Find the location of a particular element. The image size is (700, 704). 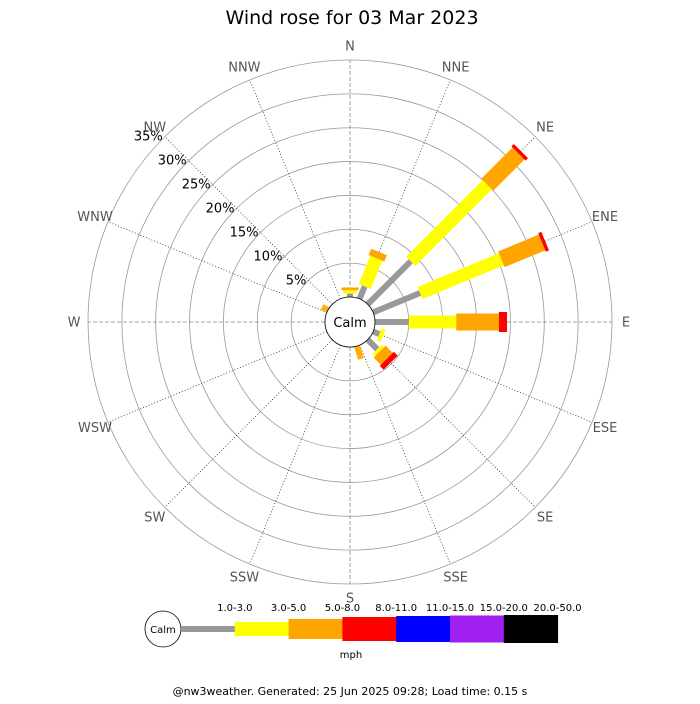

legend-unit: mph is located at coordinates (351, 655).